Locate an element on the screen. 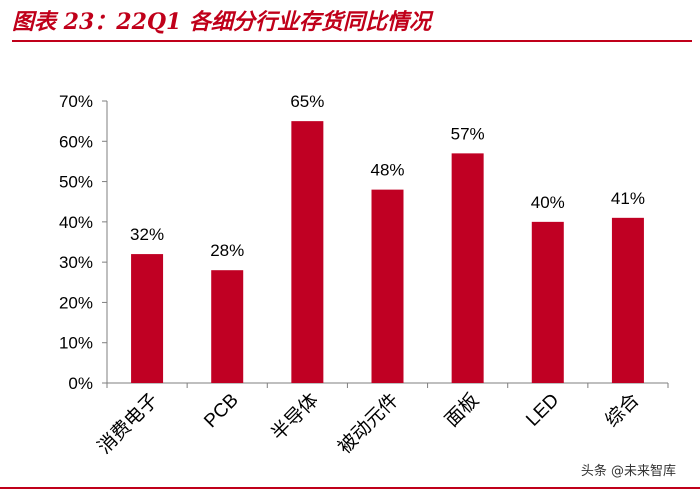  watermark: 头条 @未来智库 is located at coordinates (628, 469).